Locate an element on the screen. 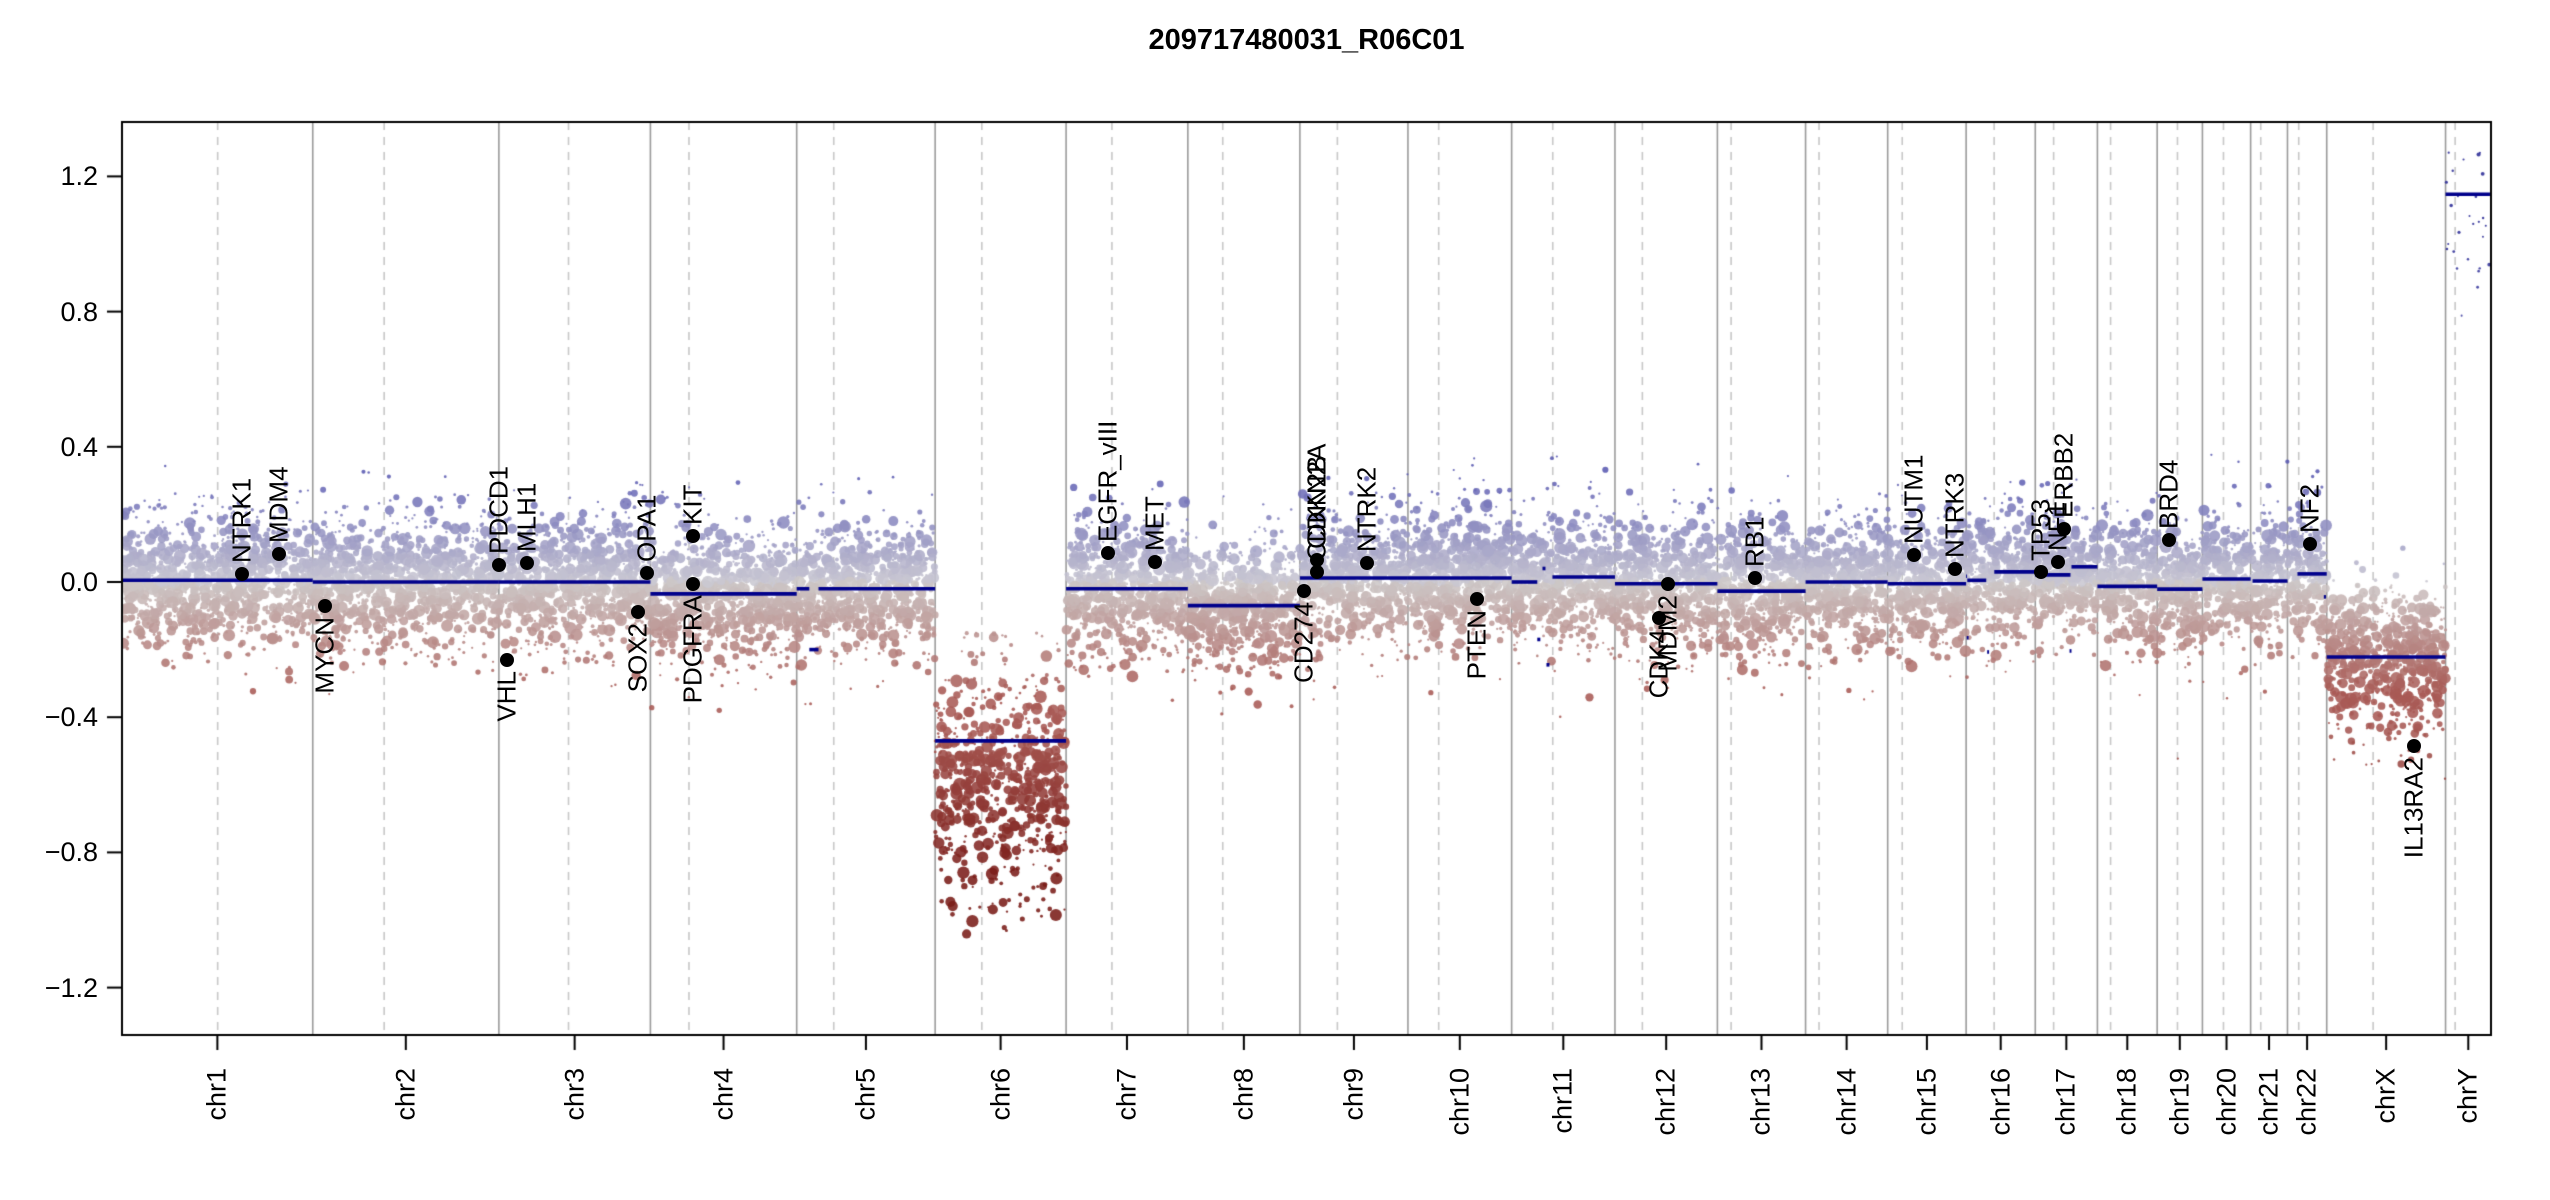 The height and width of the screenshot is (1200, 2550). x-tick-label-text: chr8 is located at coordinates (1243, 1094).